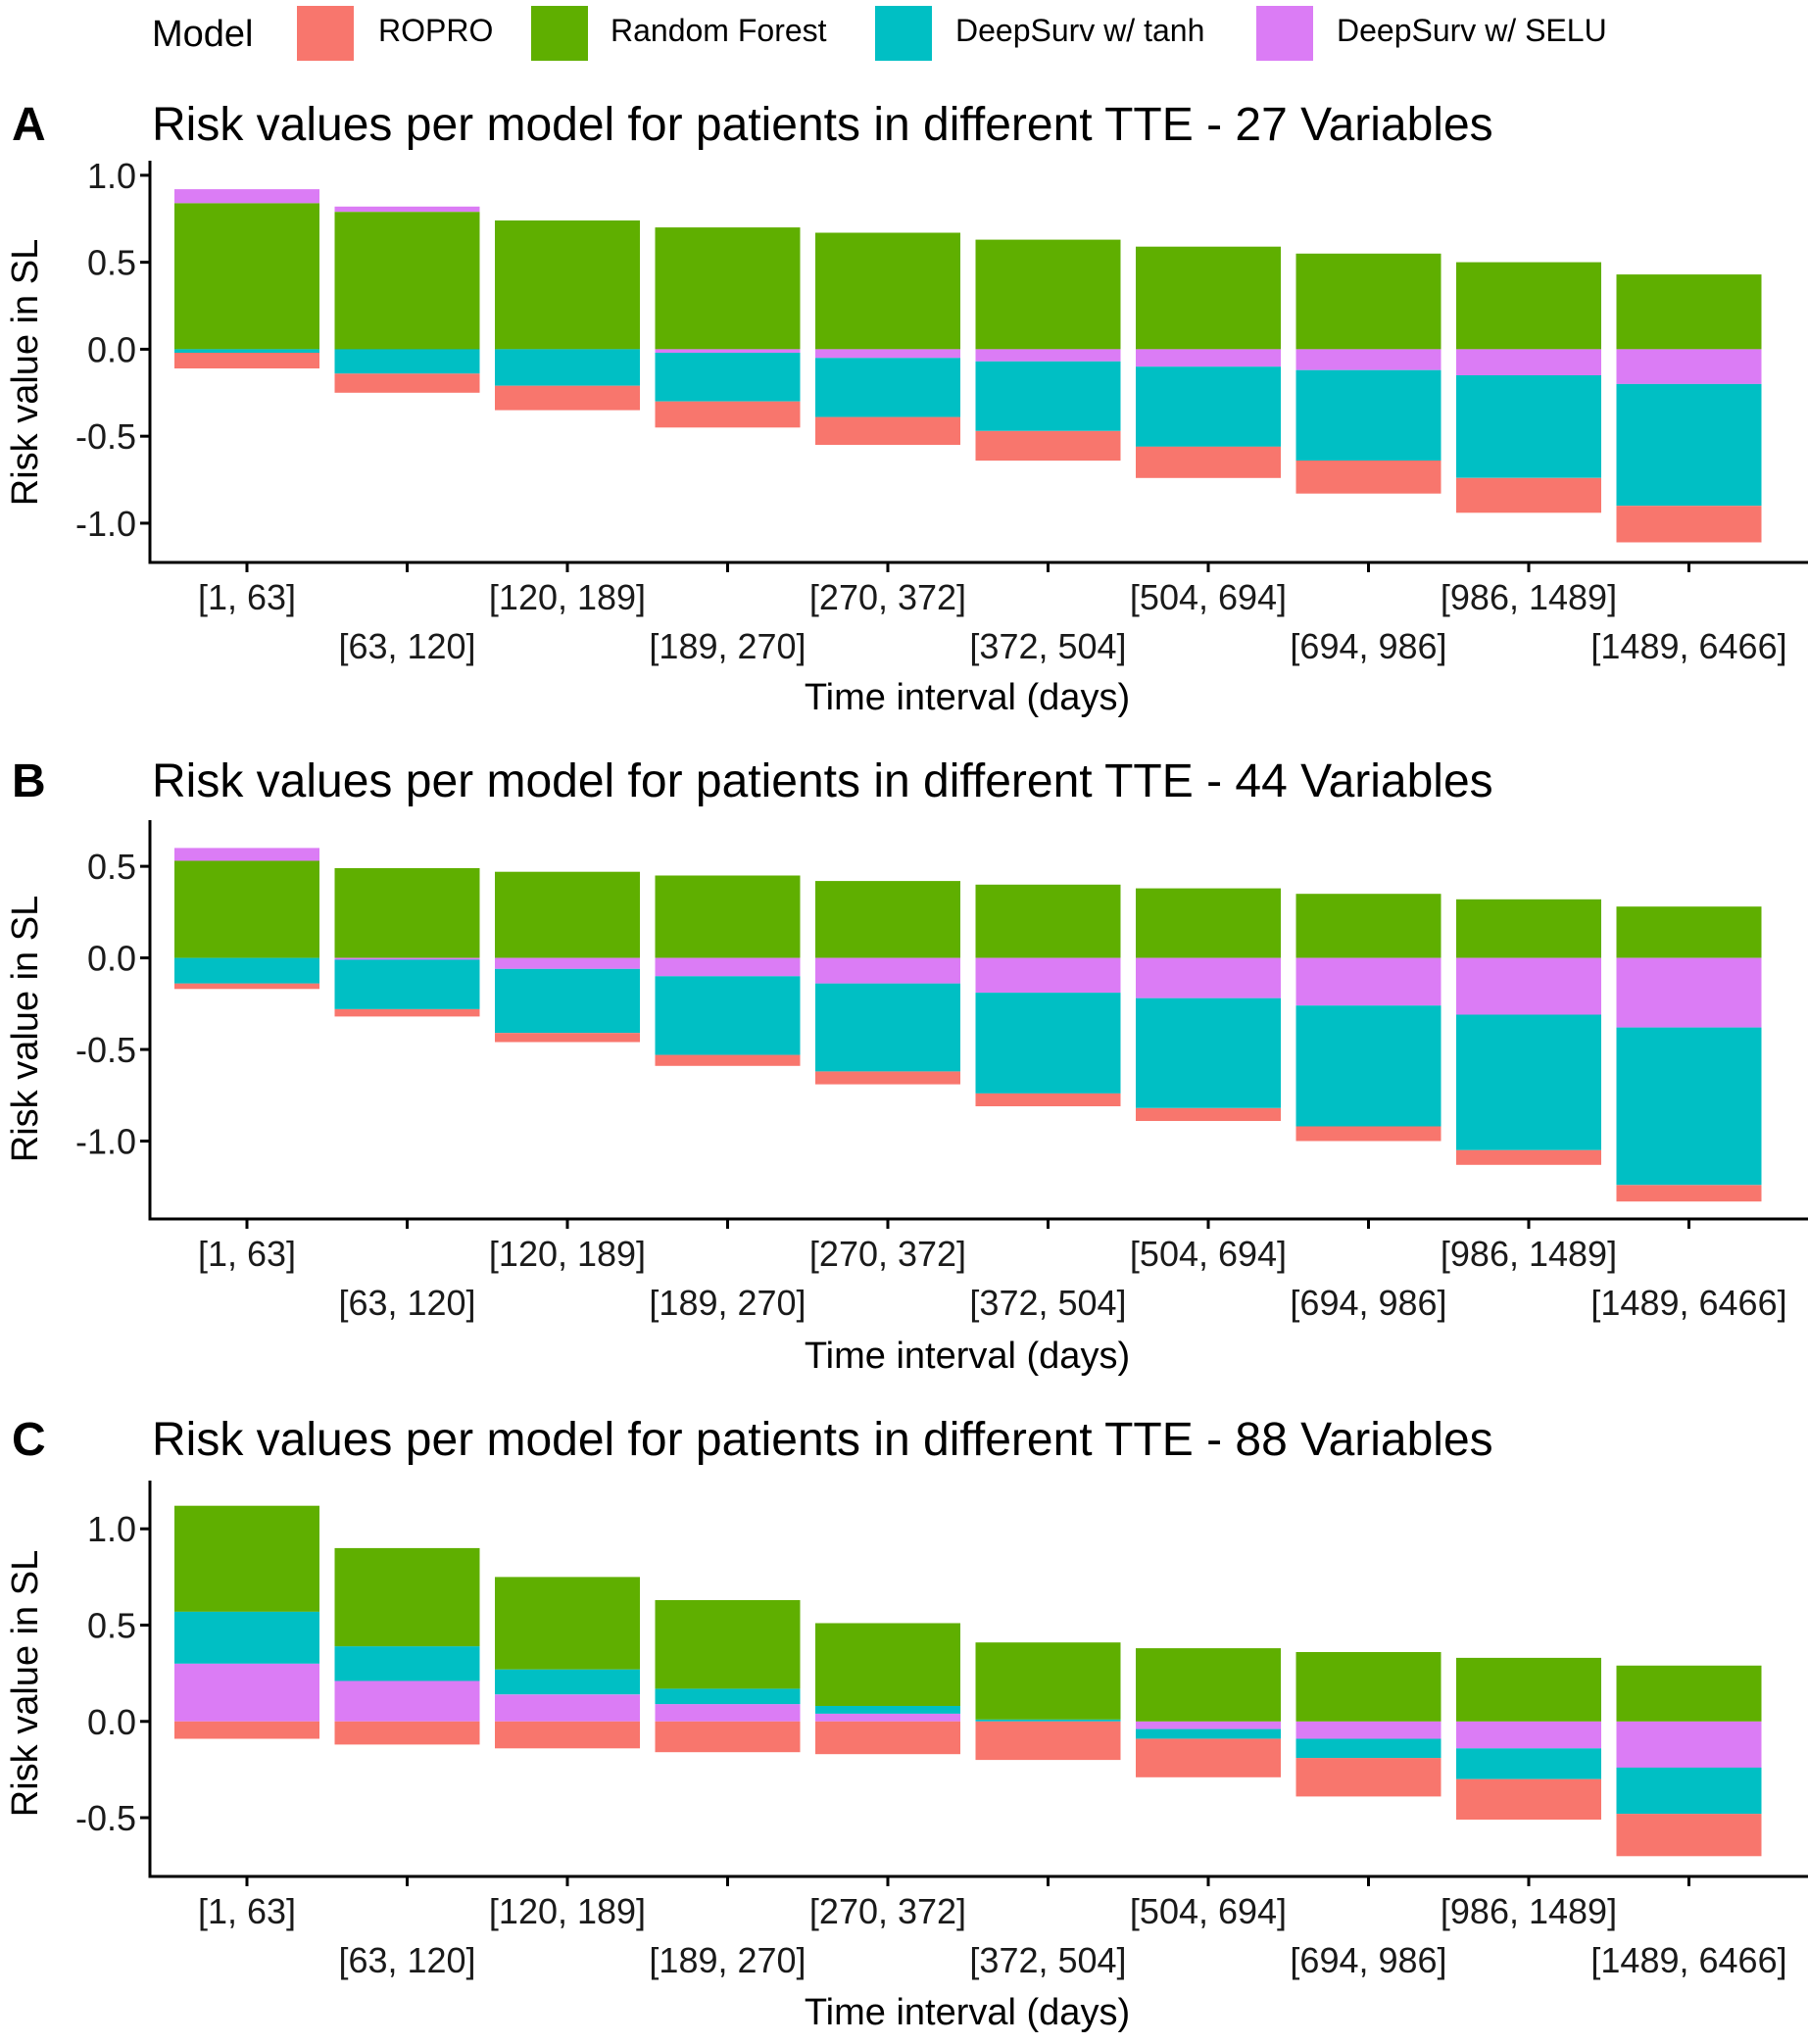 This screenshot has height=2044, width=1808. I want to click on x-tick-label-b-5: [270, 372], so click(887, 1254).